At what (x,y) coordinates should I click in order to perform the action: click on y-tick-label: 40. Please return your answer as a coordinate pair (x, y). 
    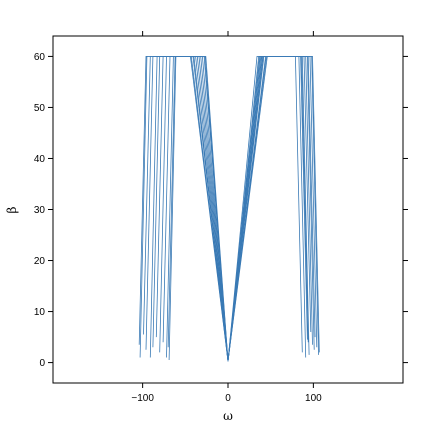
    Looking at the image, I should click on (40, 159).